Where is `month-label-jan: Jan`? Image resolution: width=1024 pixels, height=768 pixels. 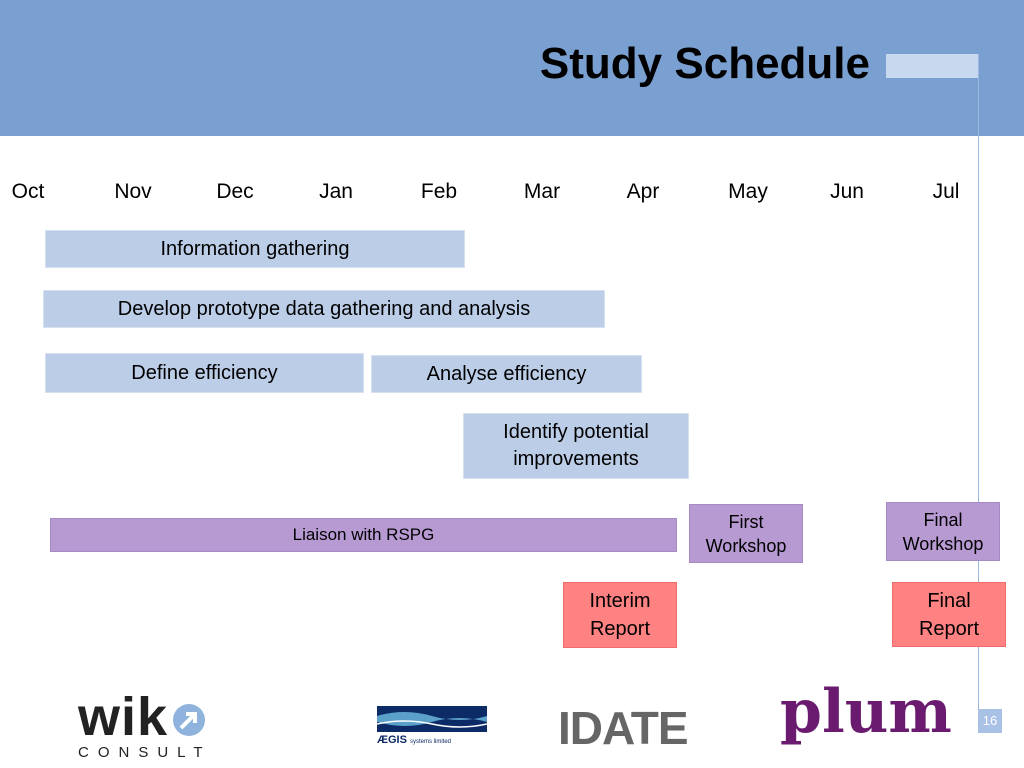
month-label-jan: Jan is located at coordinates (336, 191).